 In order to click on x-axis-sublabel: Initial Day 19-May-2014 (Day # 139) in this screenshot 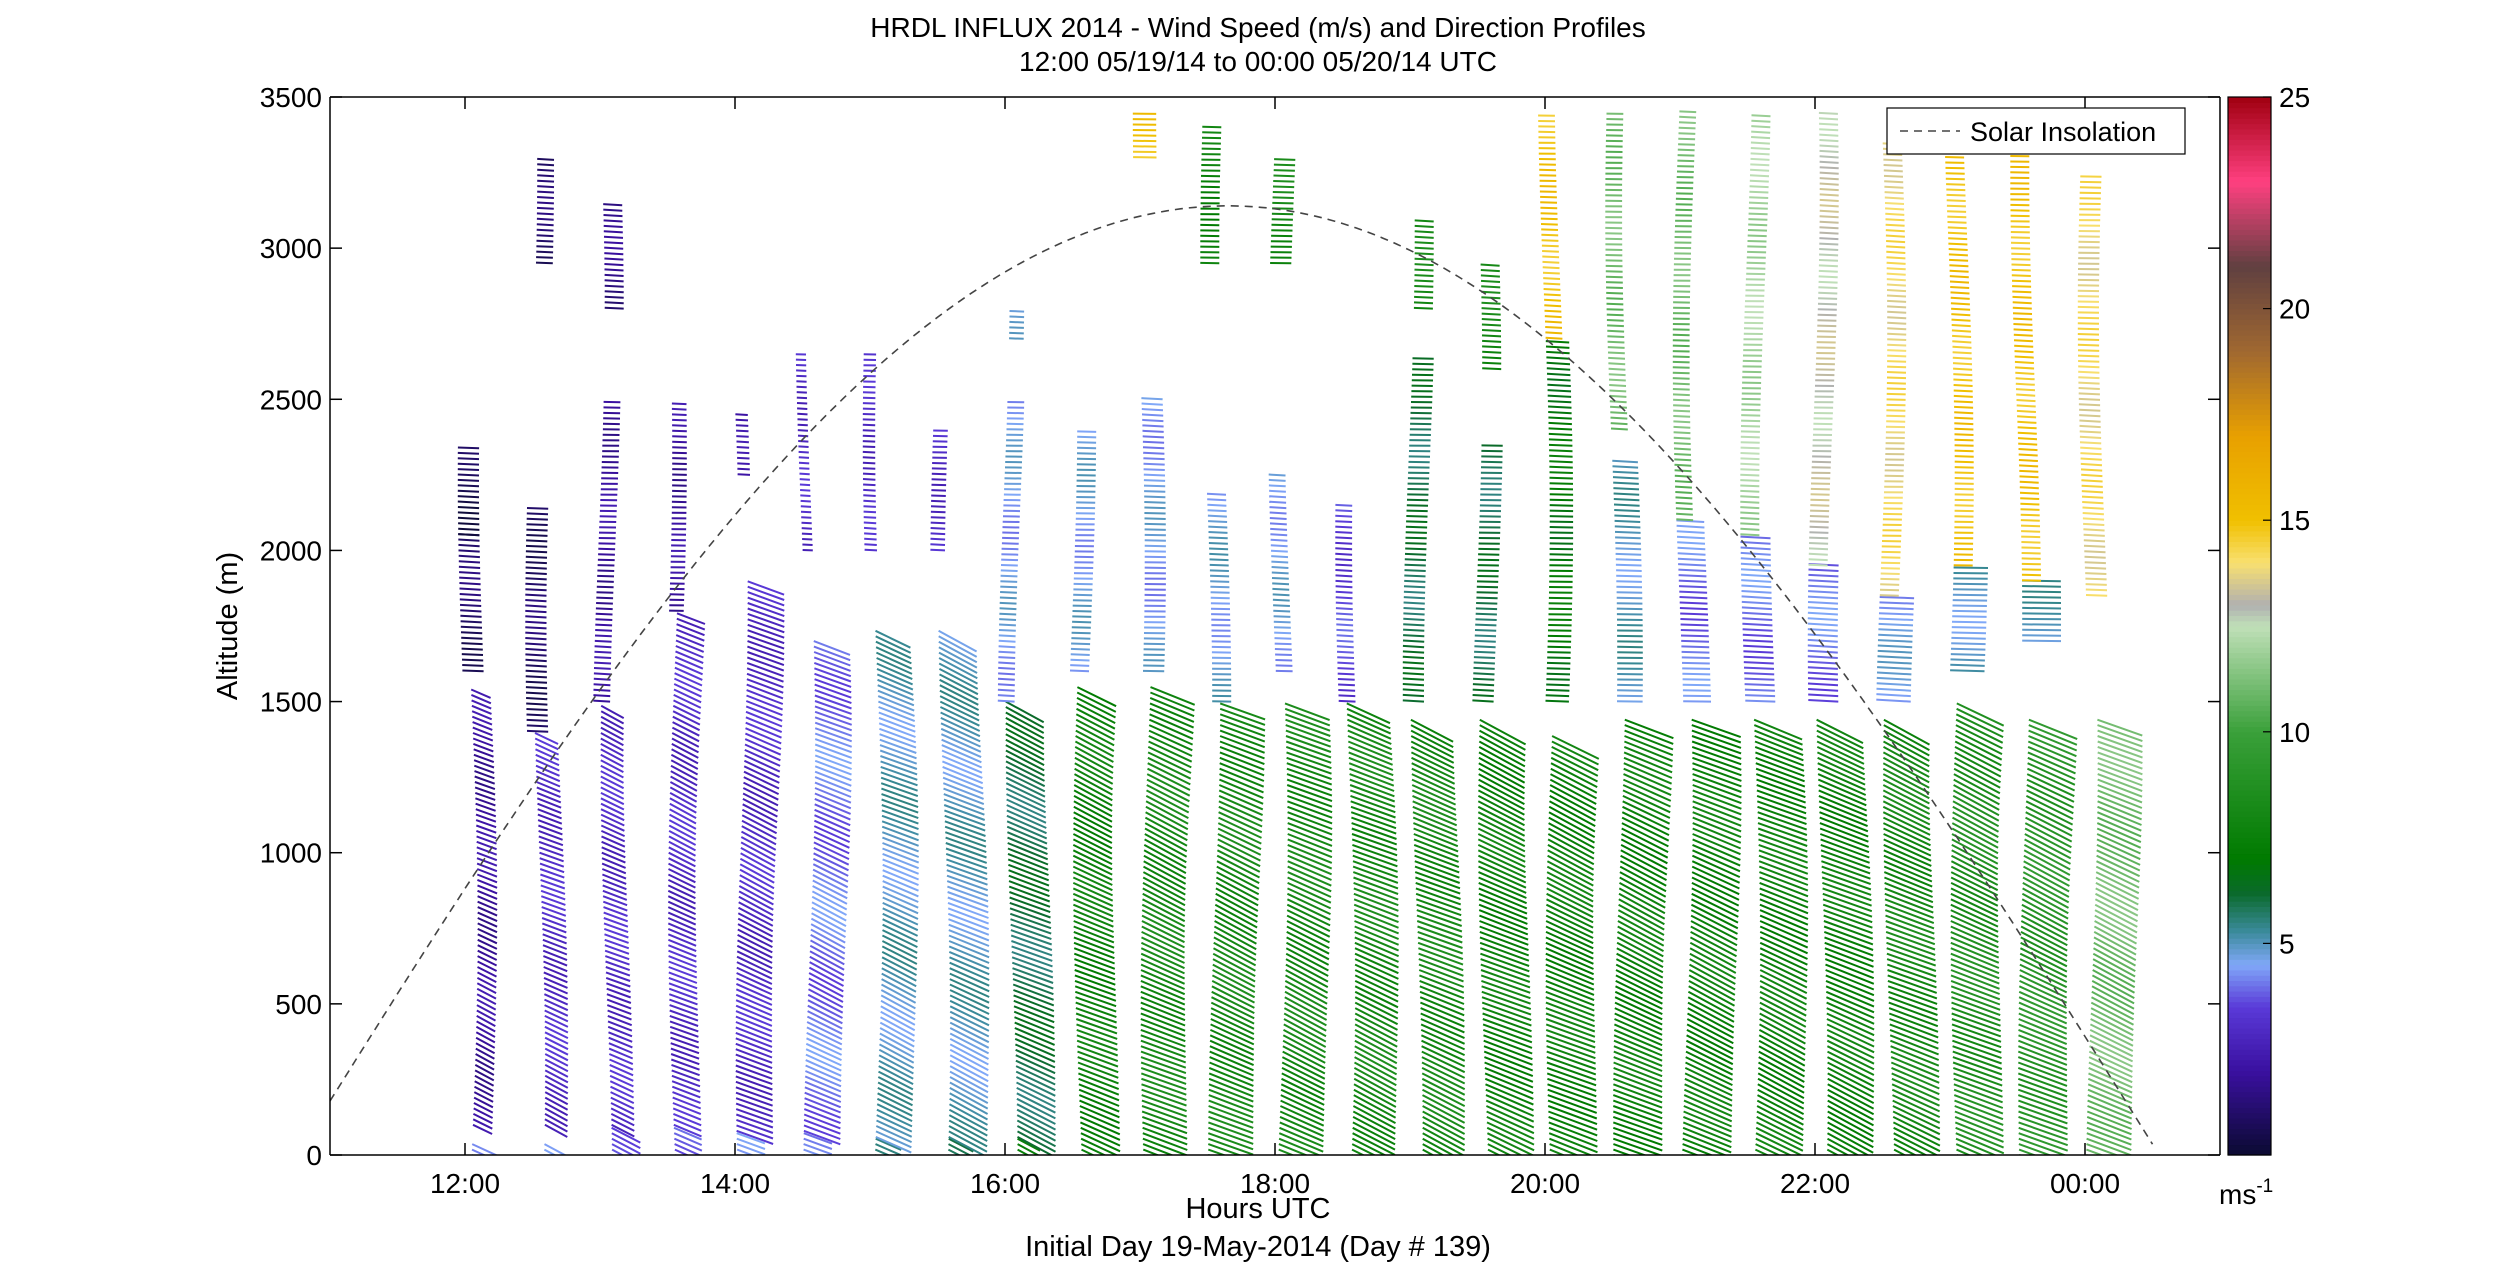, I will do `click(1258, 1247)`.